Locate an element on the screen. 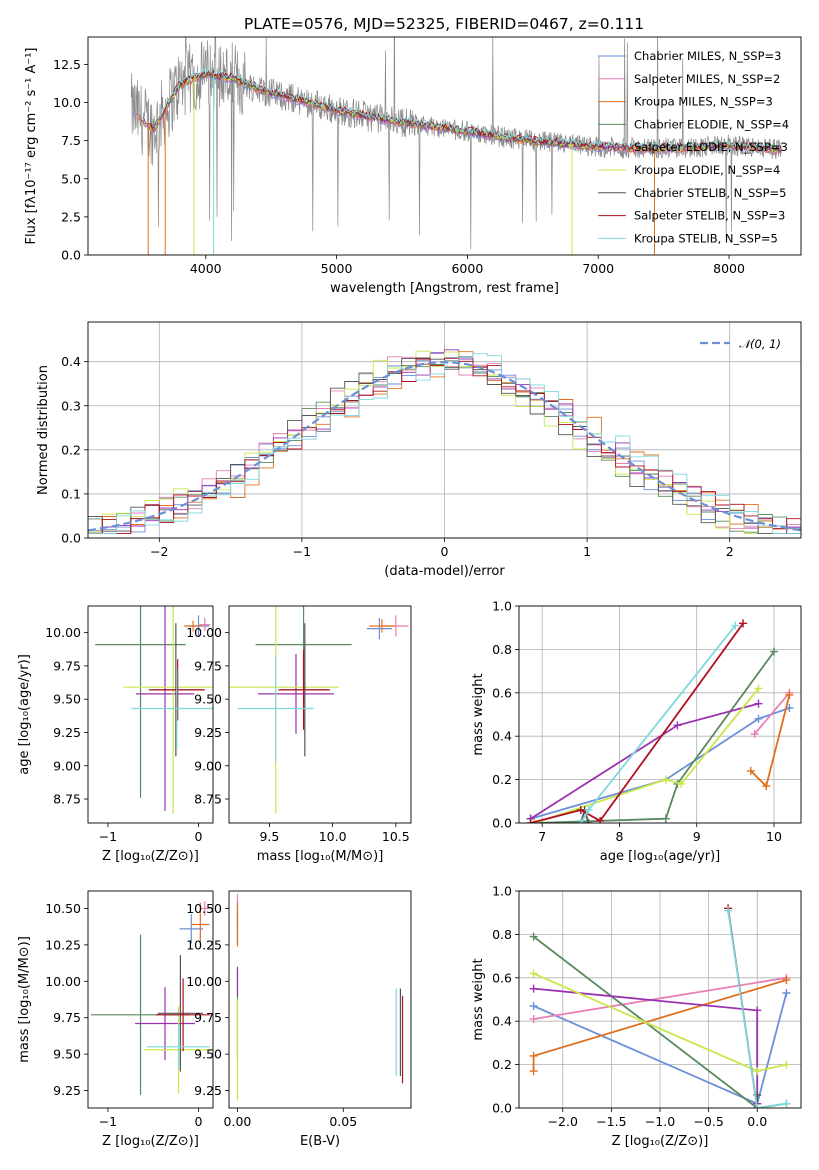 This screenshot has height=1170, width=819. x-tick-label: 4000 is located at coordinates (206, 268).